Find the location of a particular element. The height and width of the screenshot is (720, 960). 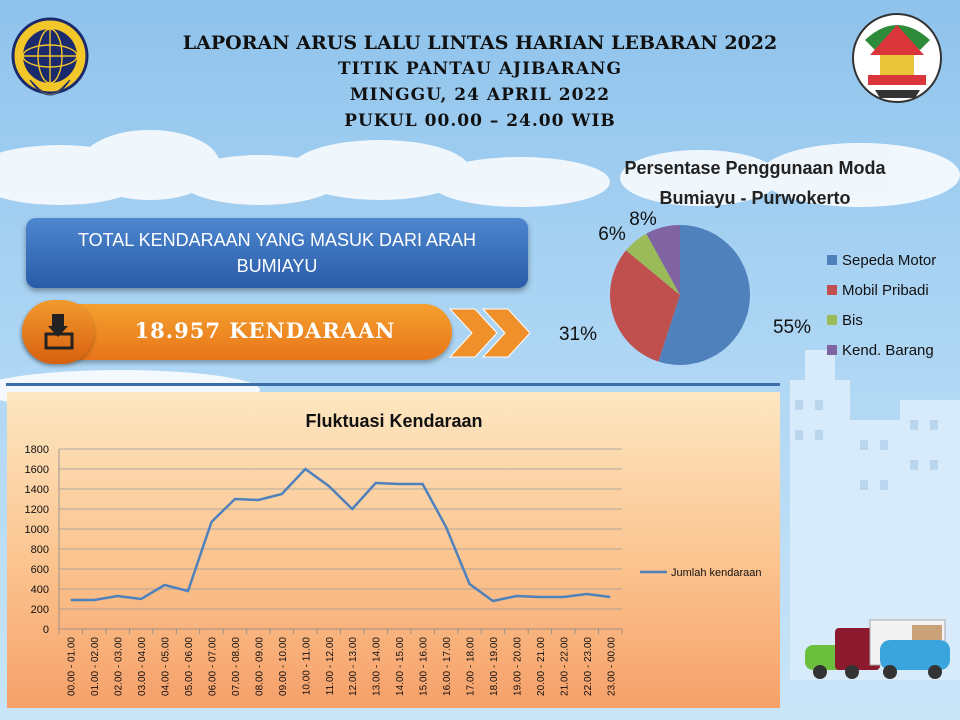

x-tick-label-20: 20.00 - 21.00 is located at coordinates (541, 666).